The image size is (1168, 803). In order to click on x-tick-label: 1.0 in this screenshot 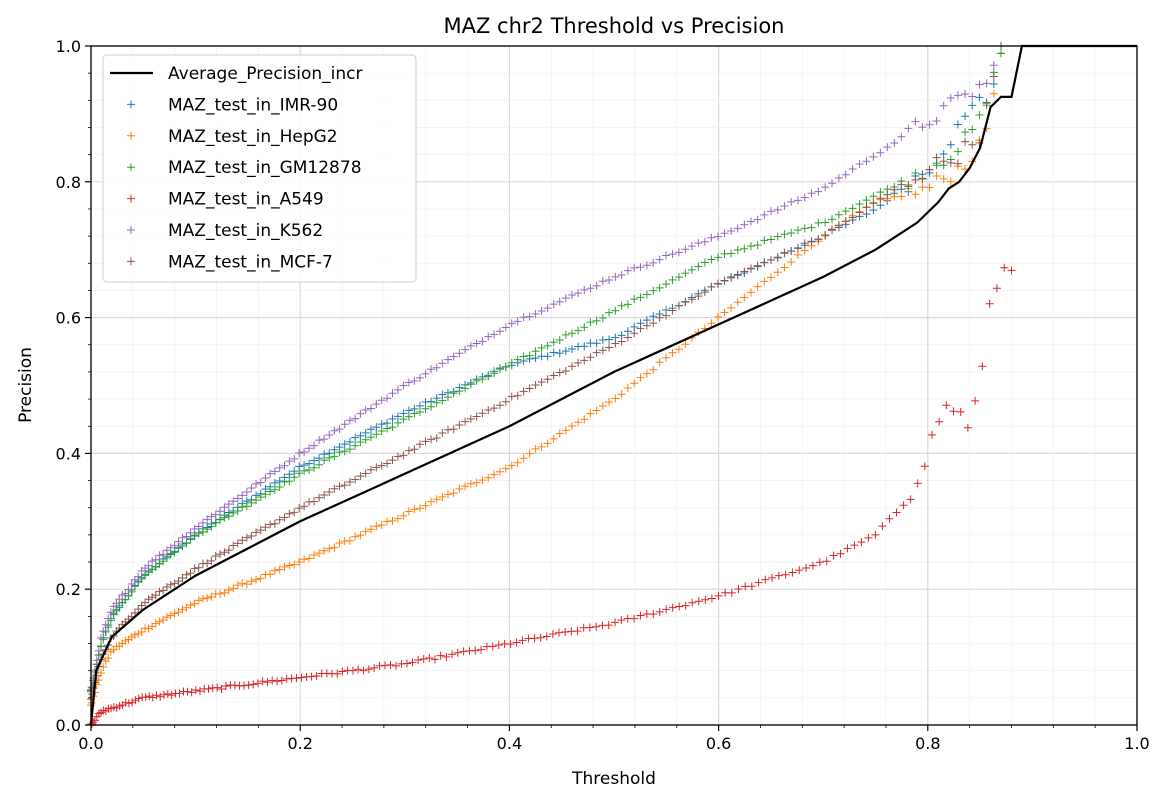, I will do `click(1136, 743)`.